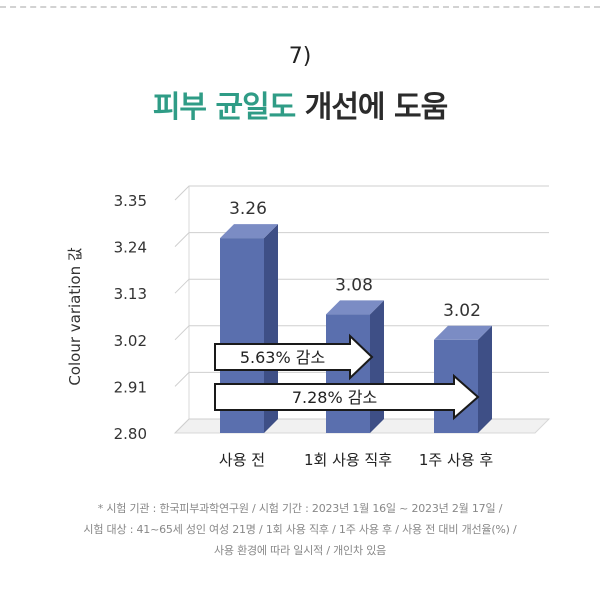  Describe the element at coordinates (334, 397) in the screenshot. I see `reduction-label: 7.28% 감소` at that location.